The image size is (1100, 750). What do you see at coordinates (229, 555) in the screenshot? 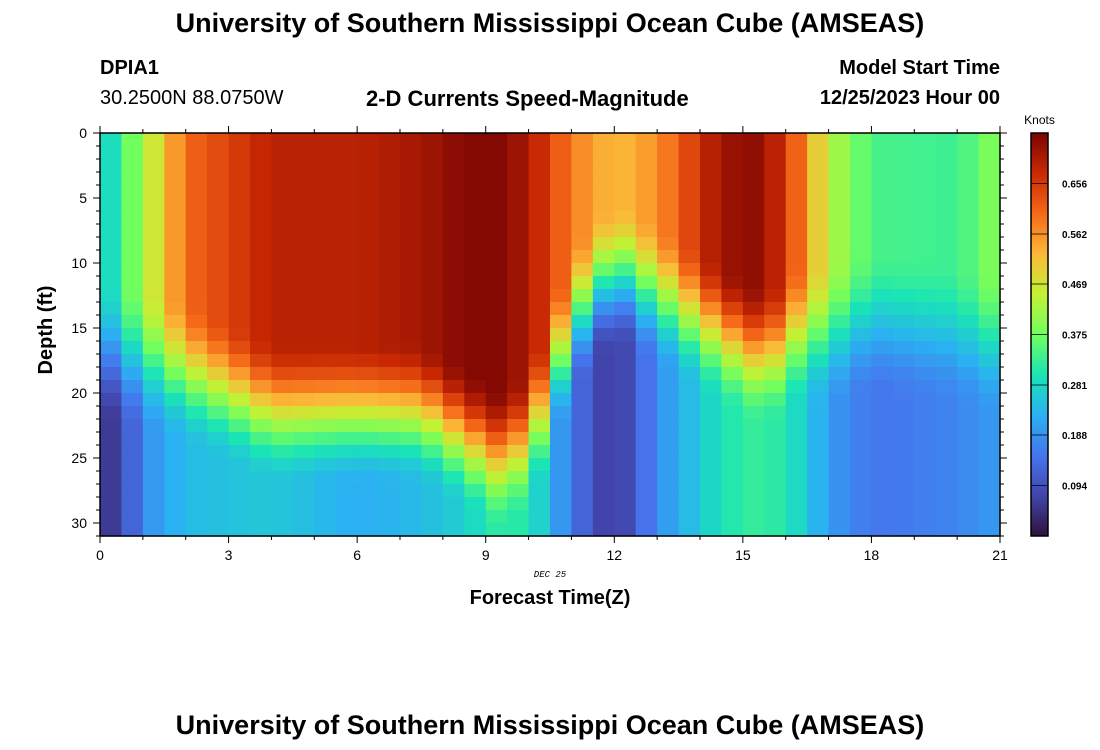
I see `x-tick-label: 3` at bounding box center [229, 555].